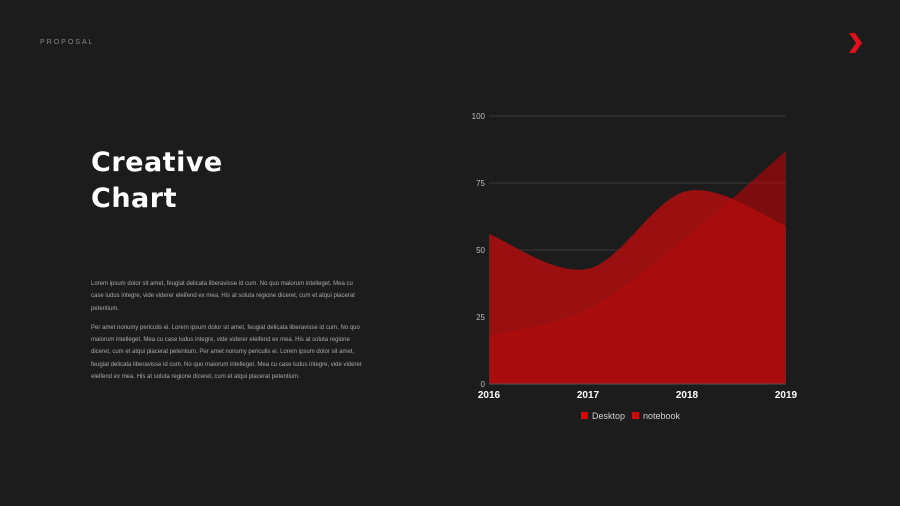 This screenshot has width=900, height=506. I want to click on slide-title: Creative Chart, so click(221, 181).